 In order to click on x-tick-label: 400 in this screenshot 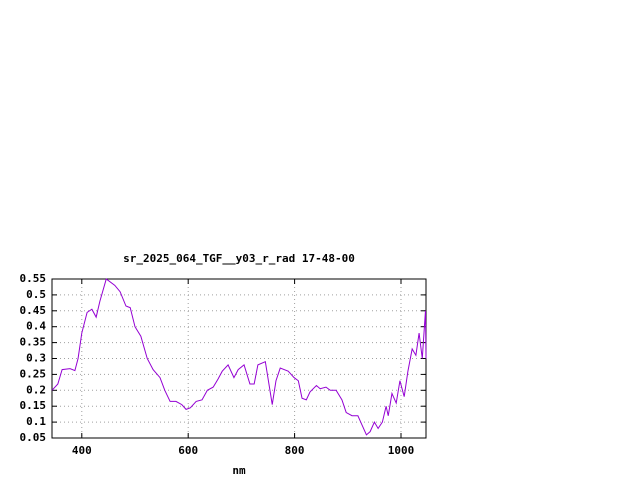, I will do `click(82, 450)`.